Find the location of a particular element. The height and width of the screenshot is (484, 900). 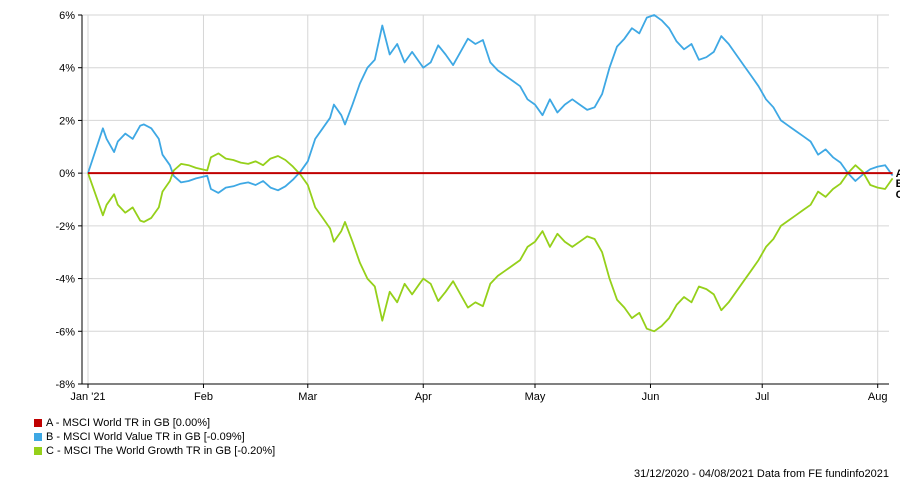

end-label-a: A is located at coordinates (898, 174).